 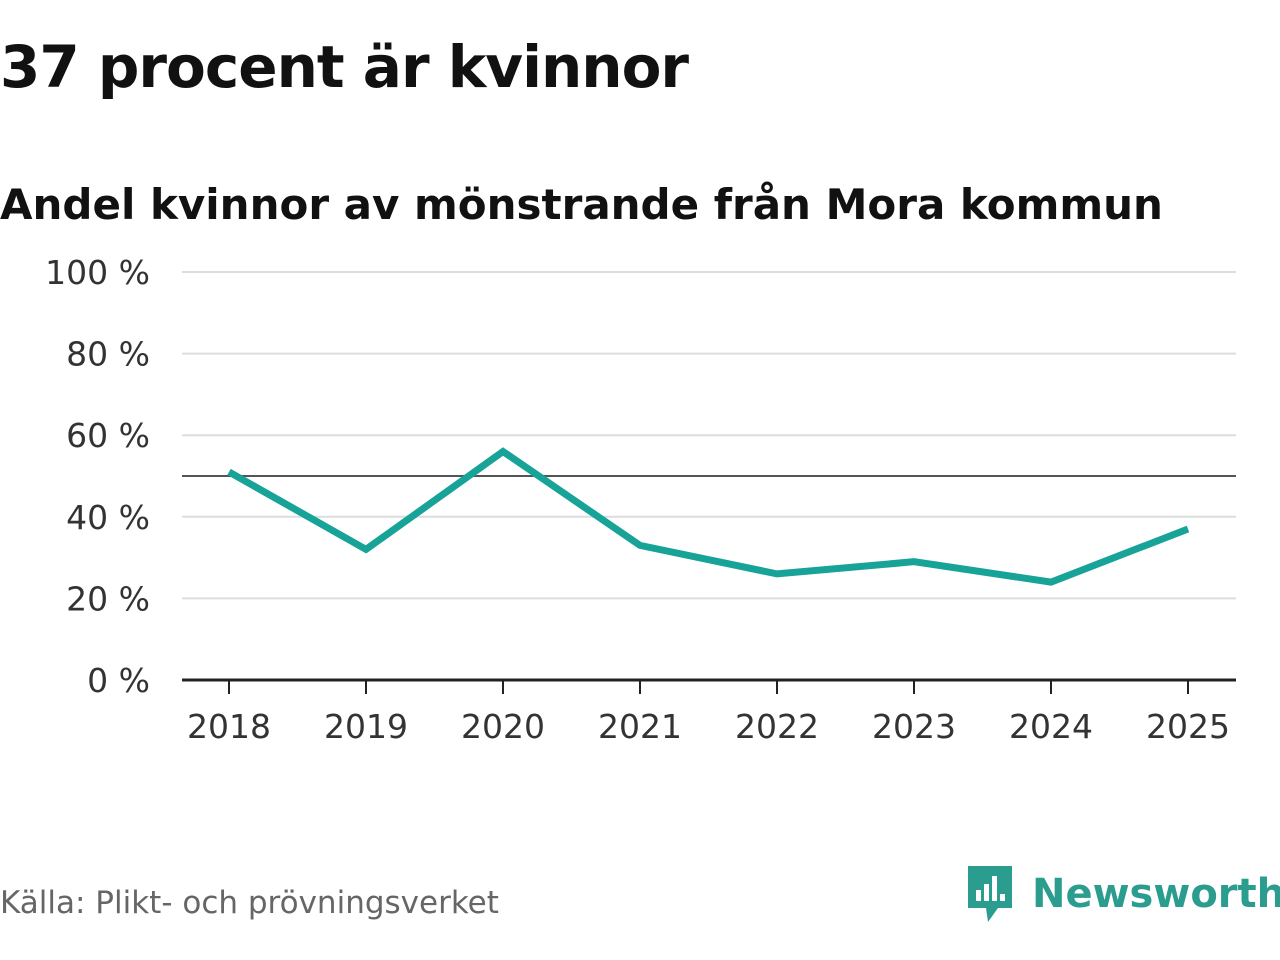 I want to click on x-tick-label: 2022, so click(x=777, y=726).